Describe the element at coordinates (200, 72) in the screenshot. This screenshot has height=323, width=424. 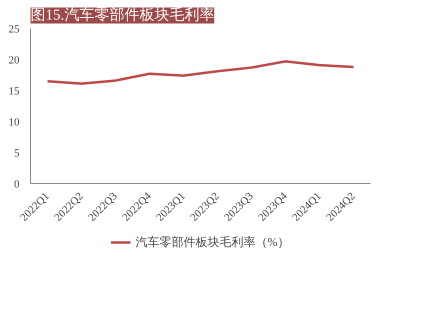
I see `line-series` at that location.